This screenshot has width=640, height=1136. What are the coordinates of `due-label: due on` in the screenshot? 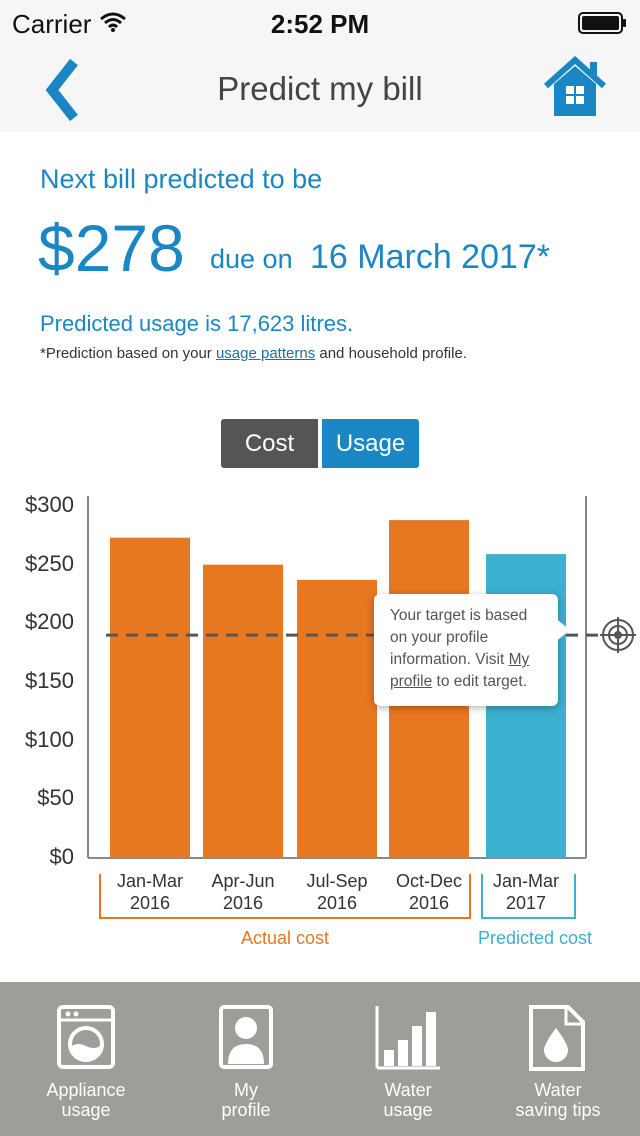 It's located at (251, 259).